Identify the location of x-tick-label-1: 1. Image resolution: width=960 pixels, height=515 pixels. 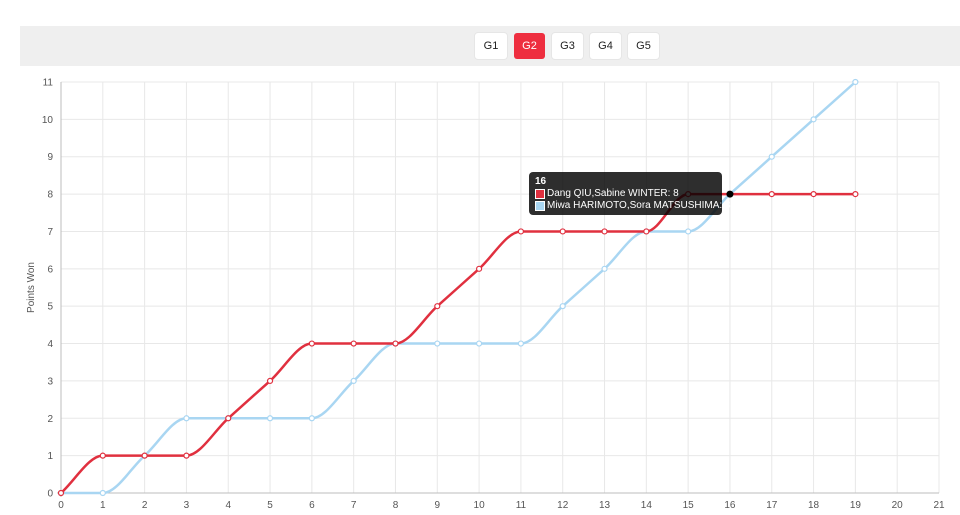
(103, 505).